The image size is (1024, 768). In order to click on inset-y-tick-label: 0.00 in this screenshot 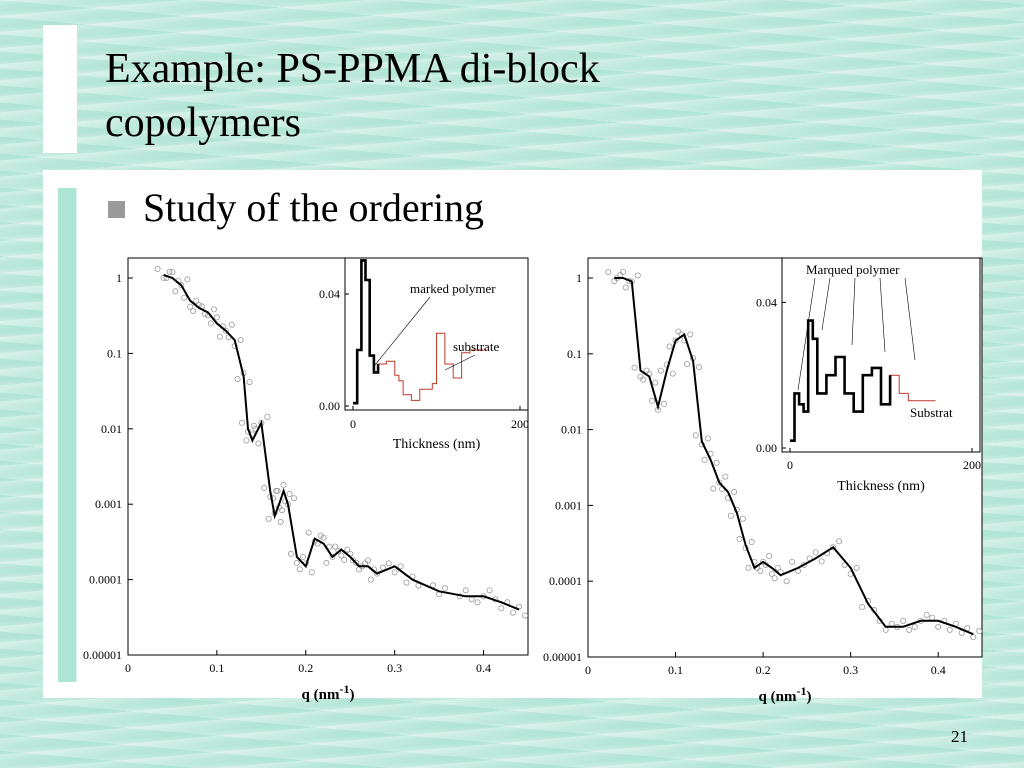, I will do `click(766, 448)`.